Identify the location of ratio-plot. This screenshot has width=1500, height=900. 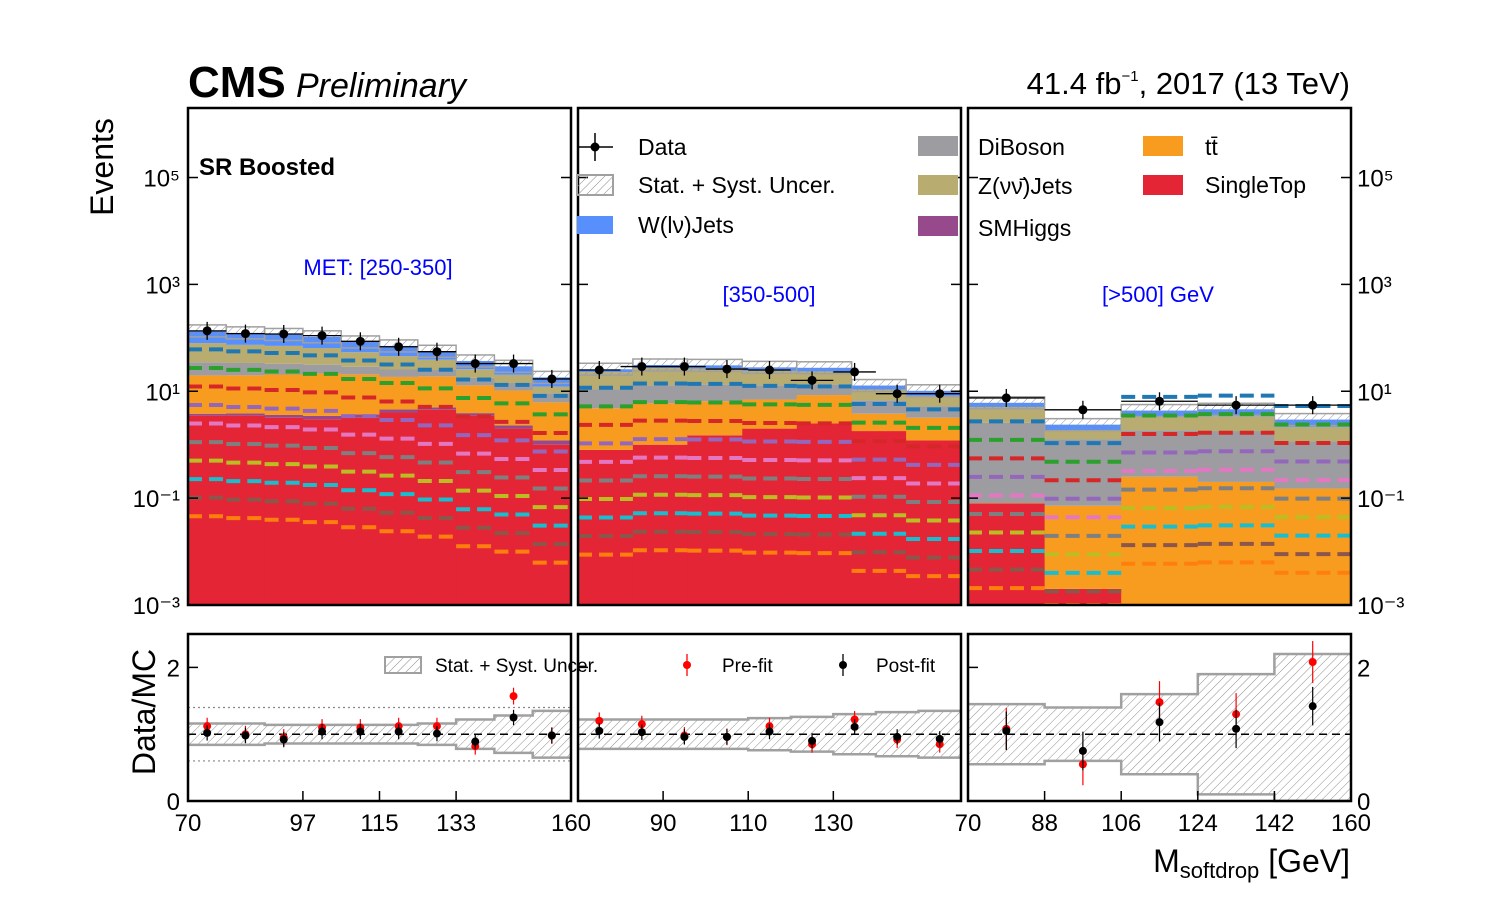
(770, 722).